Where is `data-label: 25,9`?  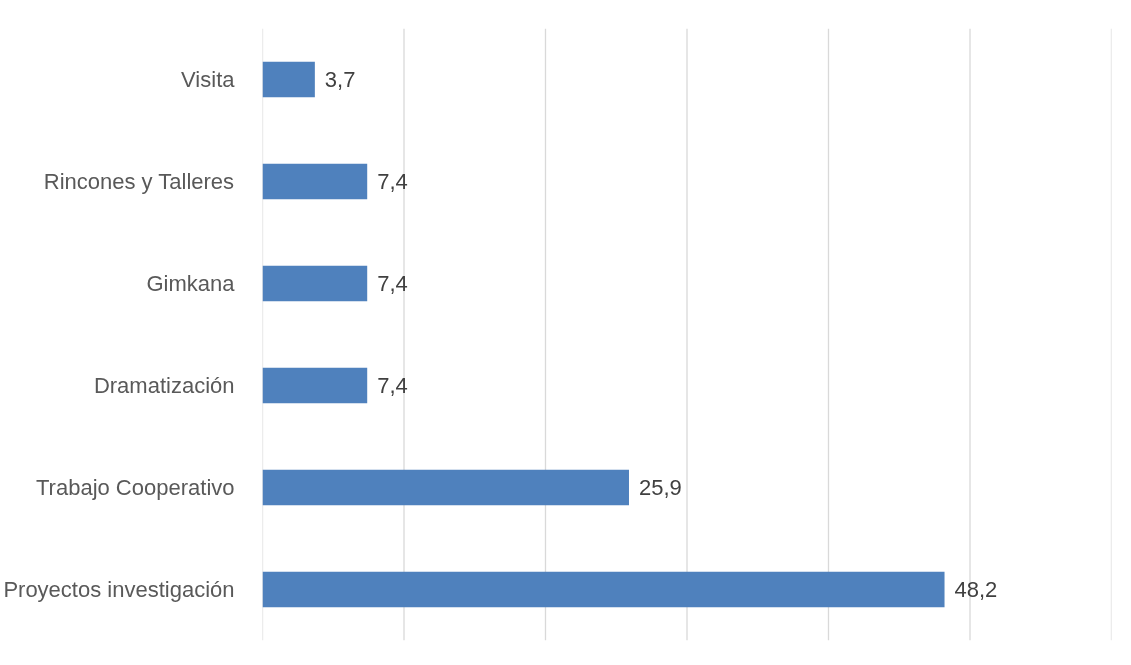
data-label: 25,9 is located at coordinates (660, 487).